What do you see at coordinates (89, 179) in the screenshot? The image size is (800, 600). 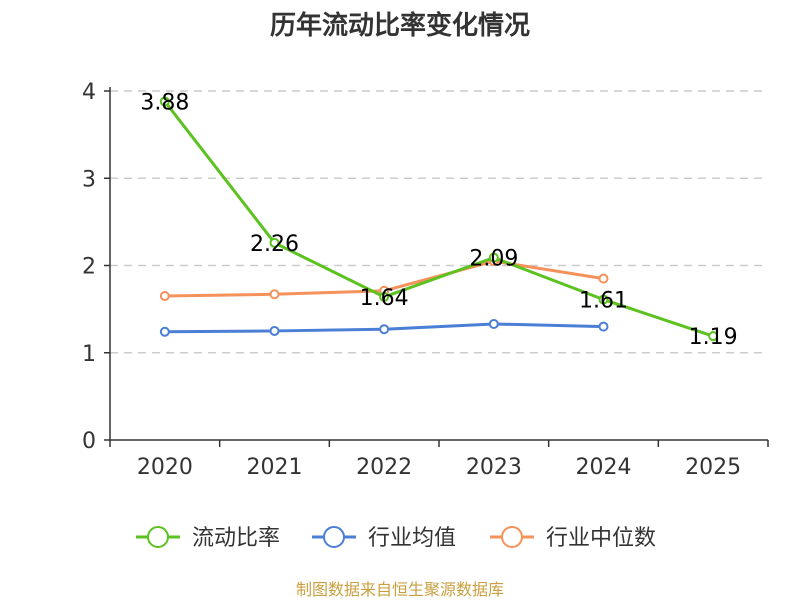 I see `y-tick-label: 3` at bounding box center [89, 179].